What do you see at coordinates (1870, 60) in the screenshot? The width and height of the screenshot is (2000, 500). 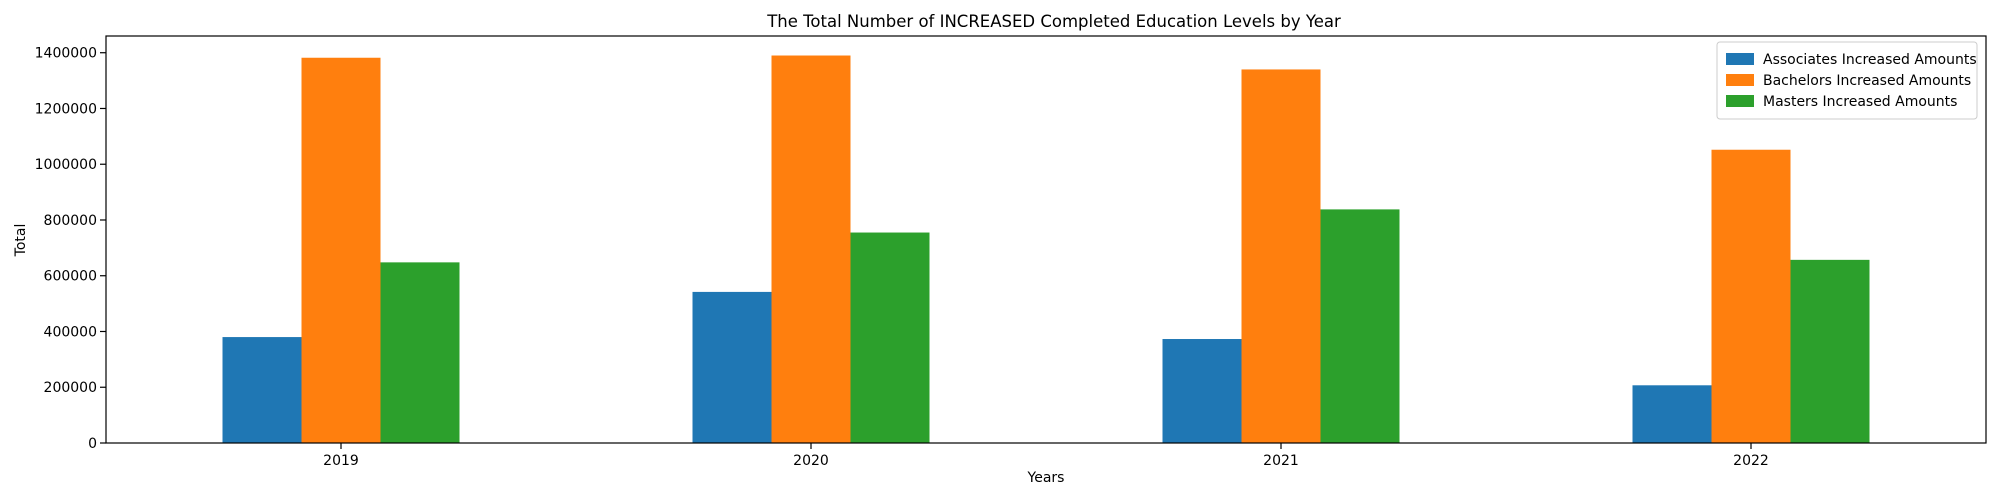 I see `legend-label: Associates Increased Amounts` at bounding box center [1870, 60].